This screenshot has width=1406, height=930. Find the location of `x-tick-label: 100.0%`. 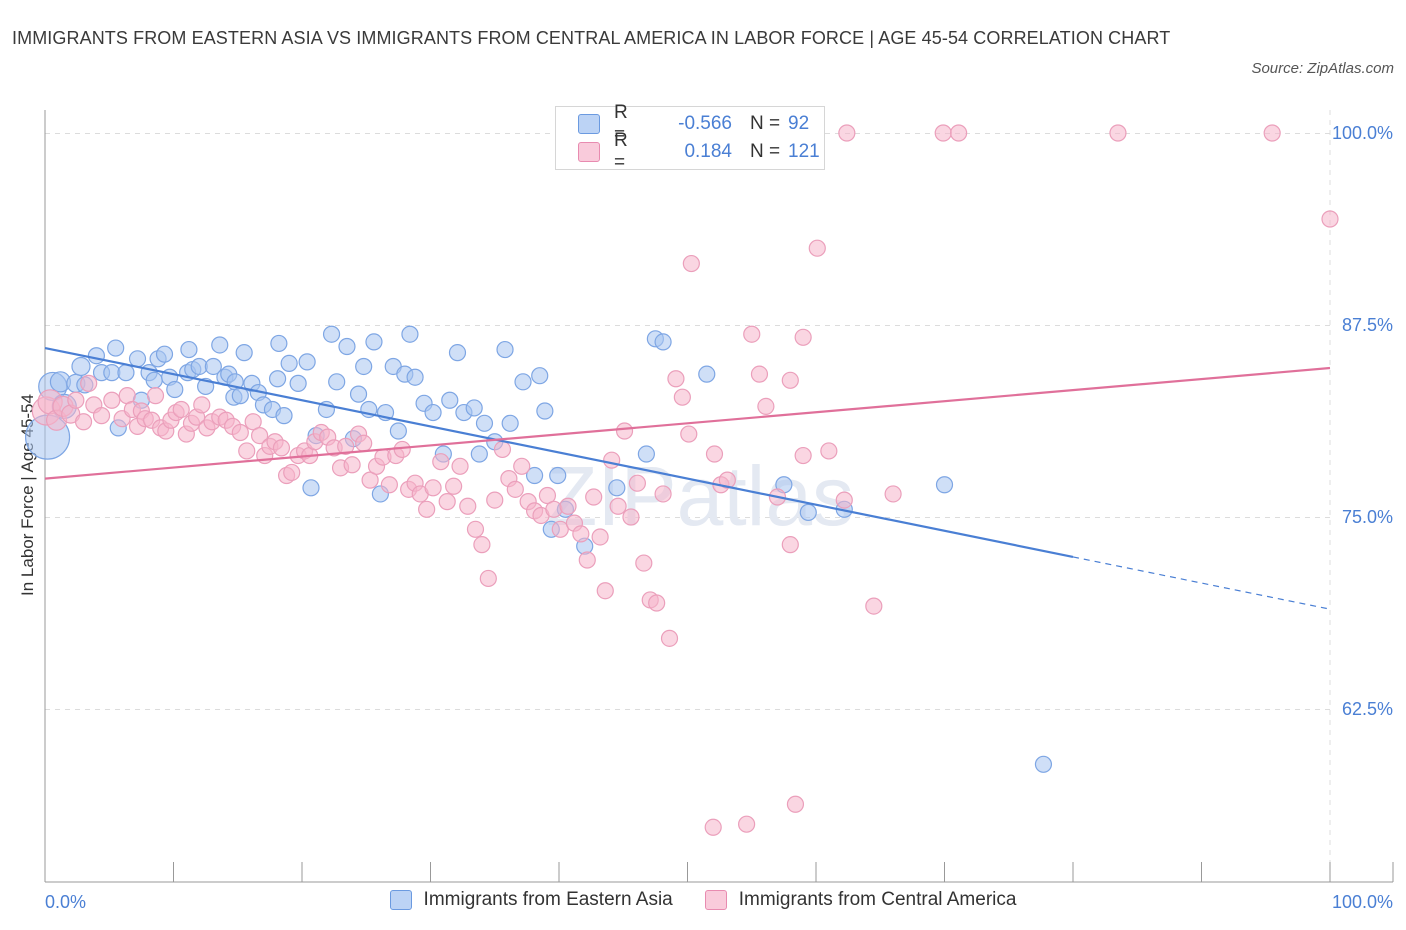

x-tick-label: 100.0% is located at coordinates (1362, 902).